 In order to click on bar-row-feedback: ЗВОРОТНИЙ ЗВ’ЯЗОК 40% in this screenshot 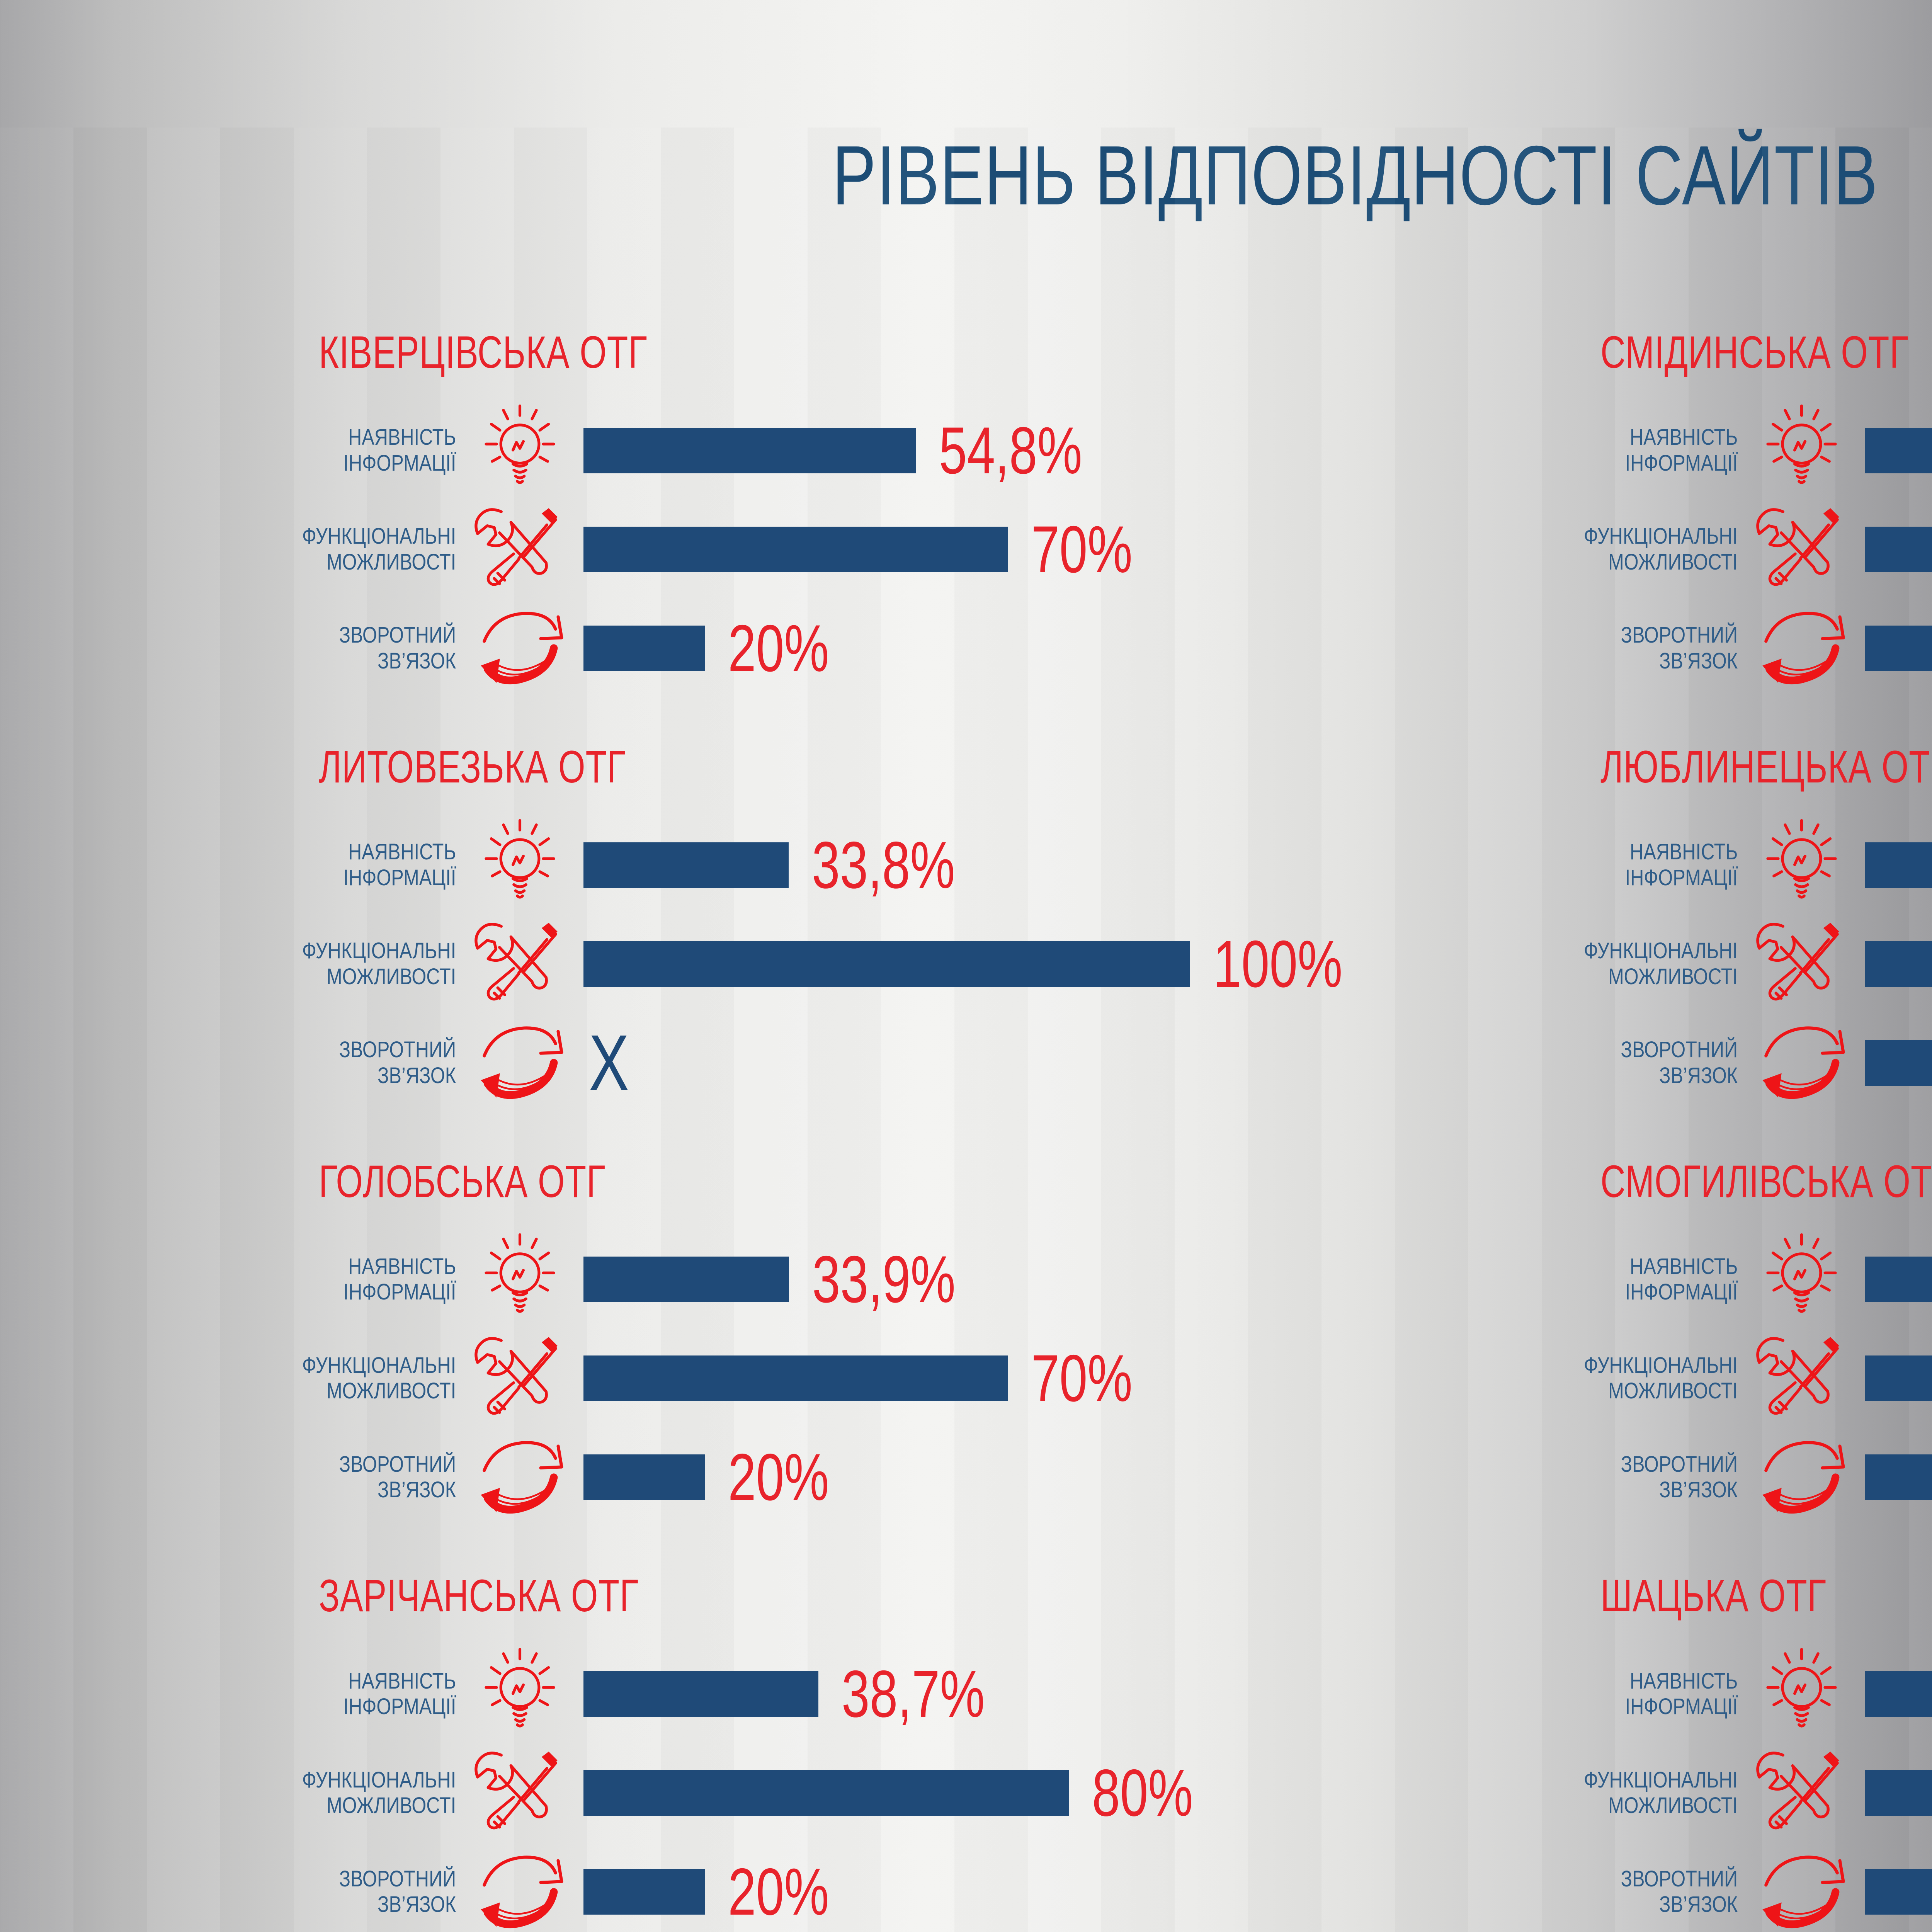, I will do `click(1742, 649)`.